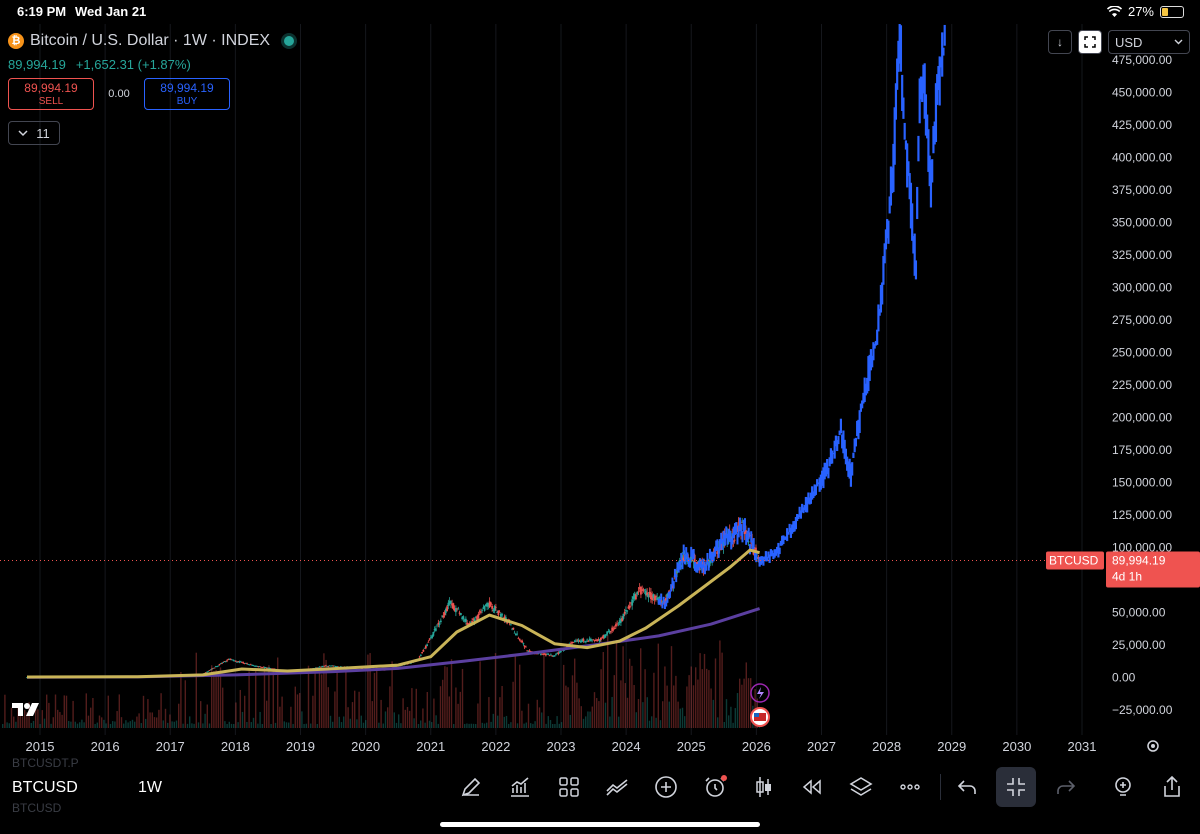 Image resolution: width=1200 pixels, height=834 pixels. What do you see at coordinates (1066, 787) in the screenshot?
I see `redo-button` at bounding box center [1066, 787].